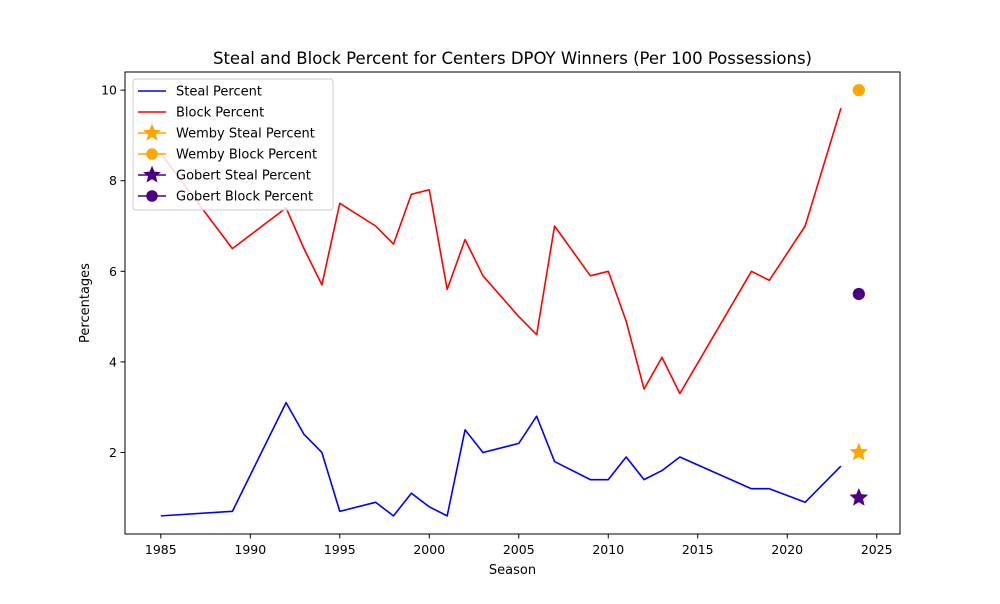 The width and height of the screenshot is (1000, 604). What do you see at coordinates (161, 549) in the screenshot?
I see `x-tick-label: 1985` at bounding box center [161, 549].